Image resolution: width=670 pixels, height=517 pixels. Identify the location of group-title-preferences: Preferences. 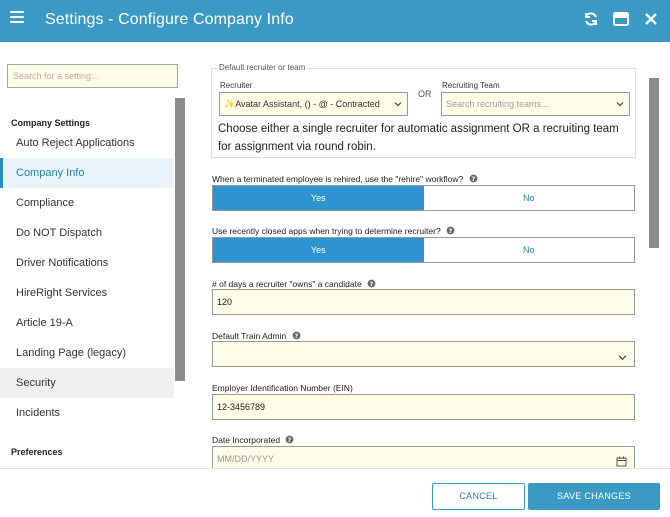
(37, 452).